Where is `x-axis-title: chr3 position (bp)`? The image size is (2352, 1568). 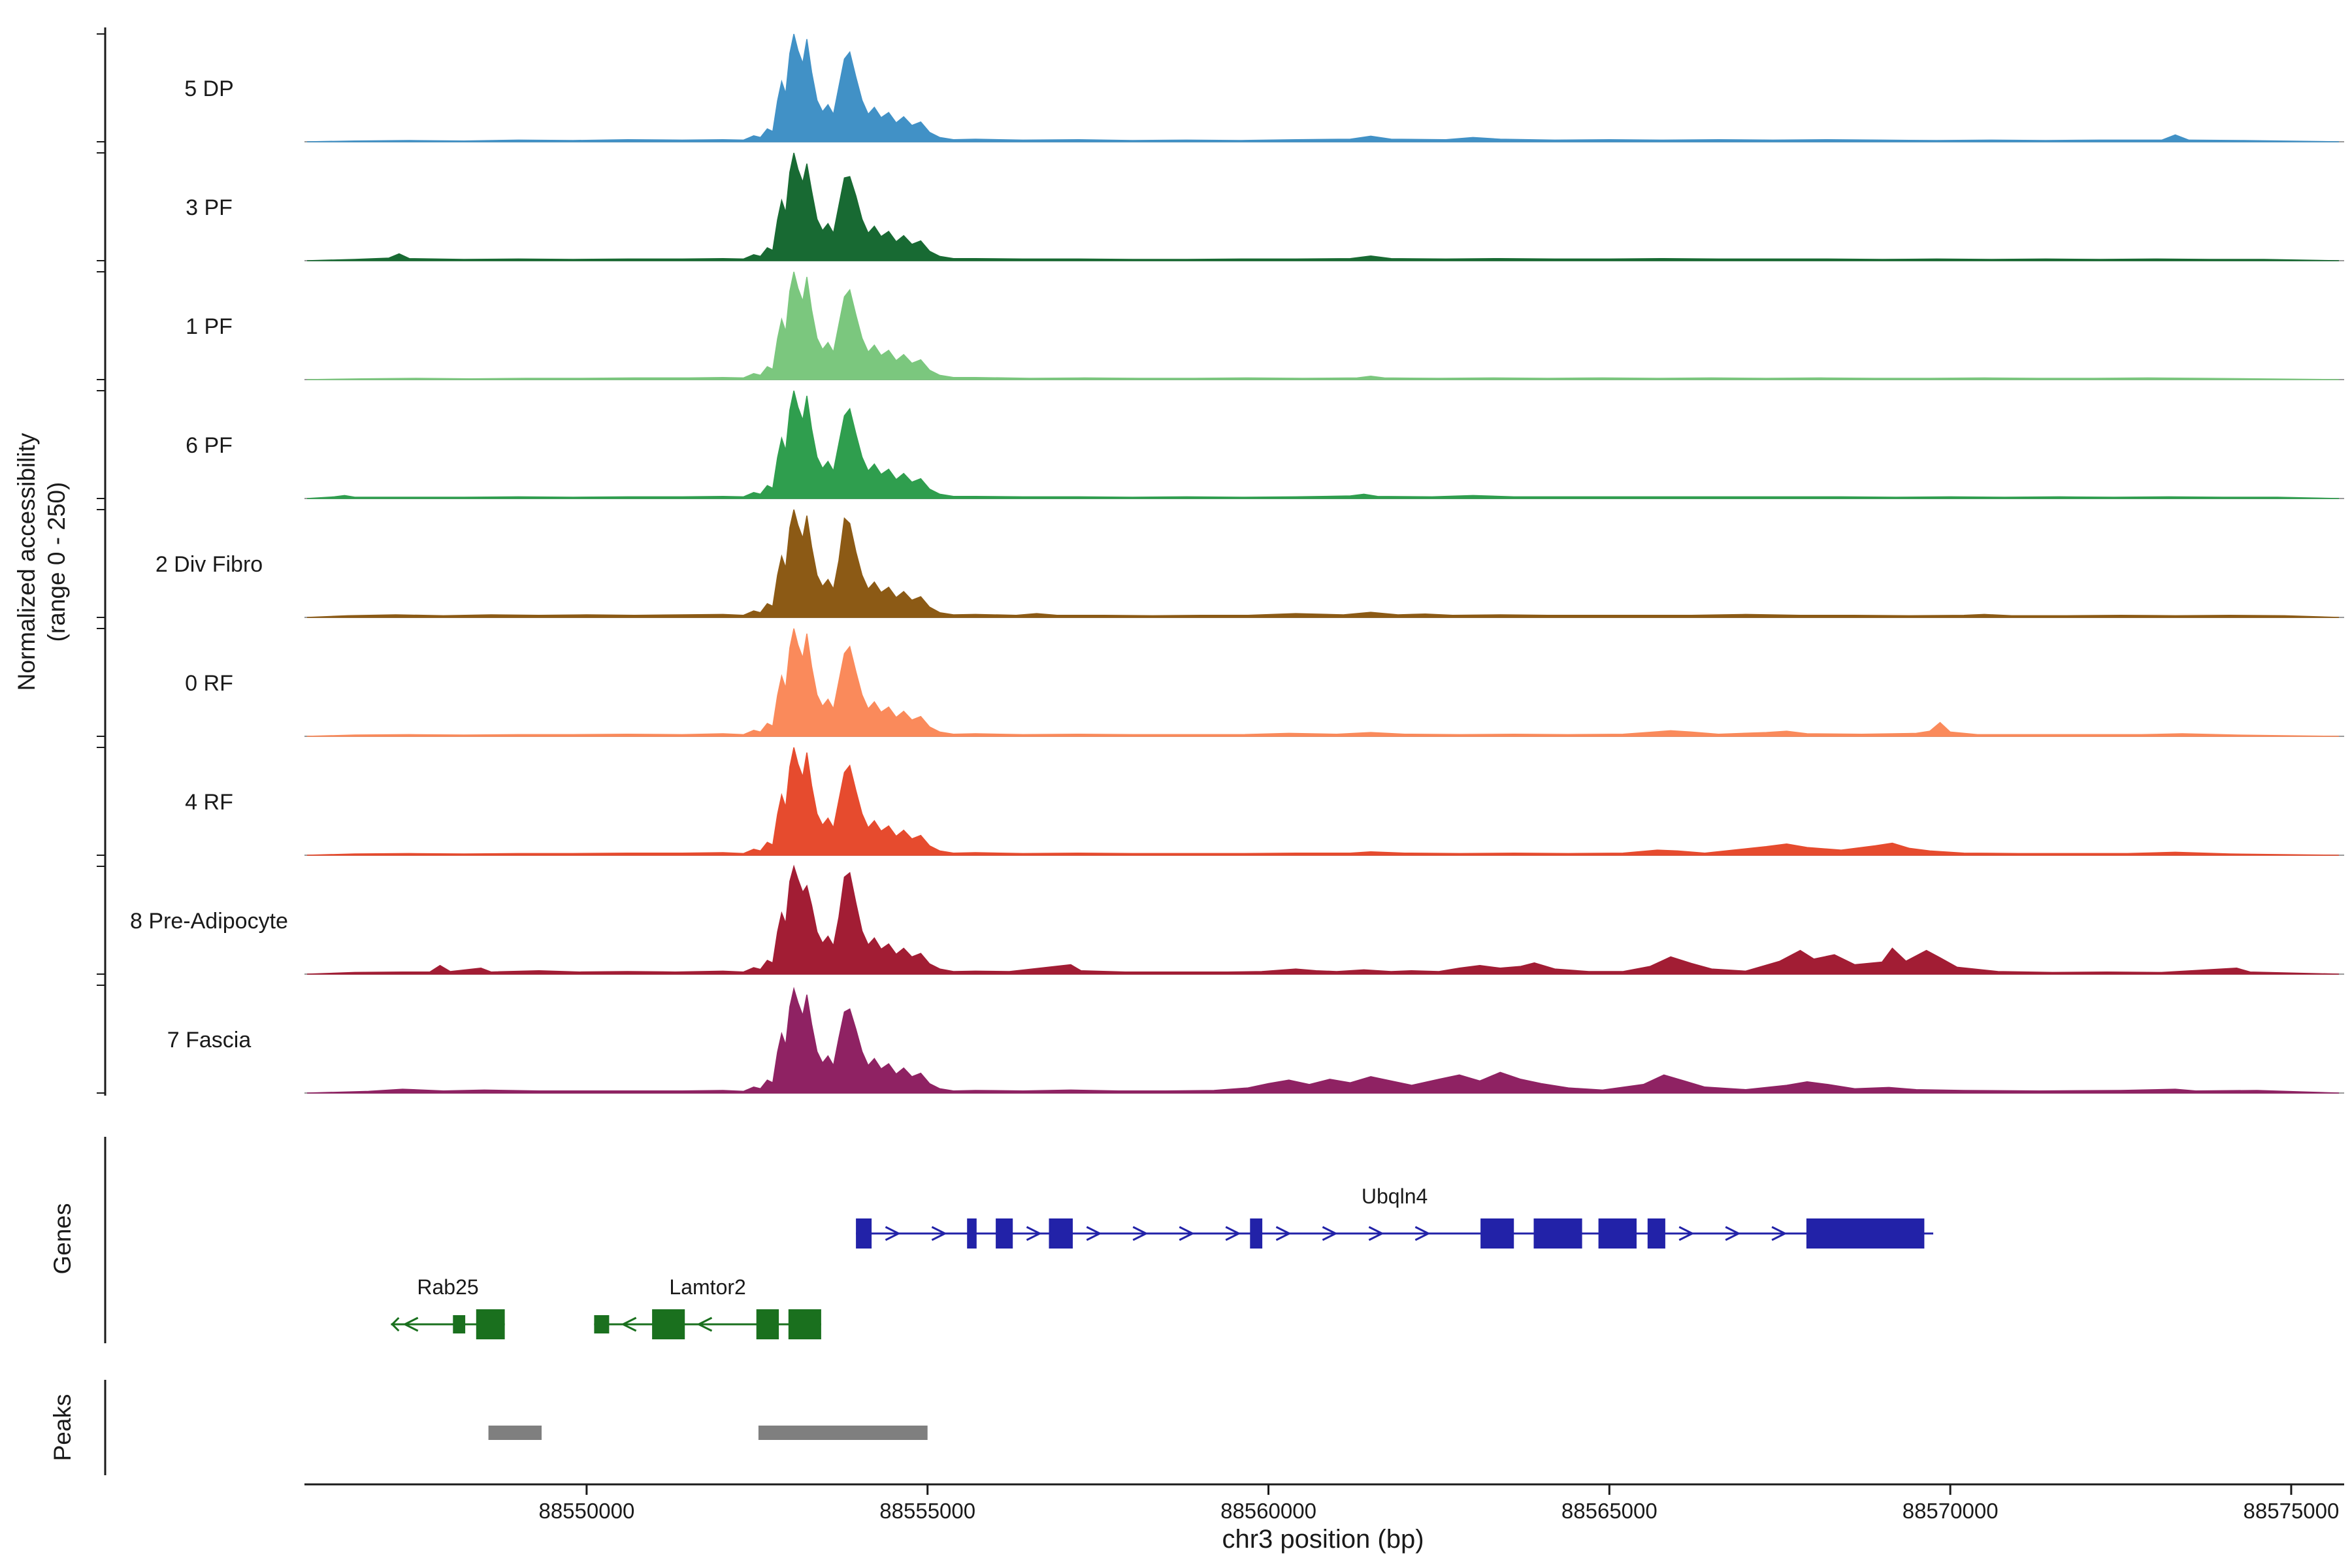 x-axis-title: chr3 position (bp) is located at coordinates (1323, 1539).